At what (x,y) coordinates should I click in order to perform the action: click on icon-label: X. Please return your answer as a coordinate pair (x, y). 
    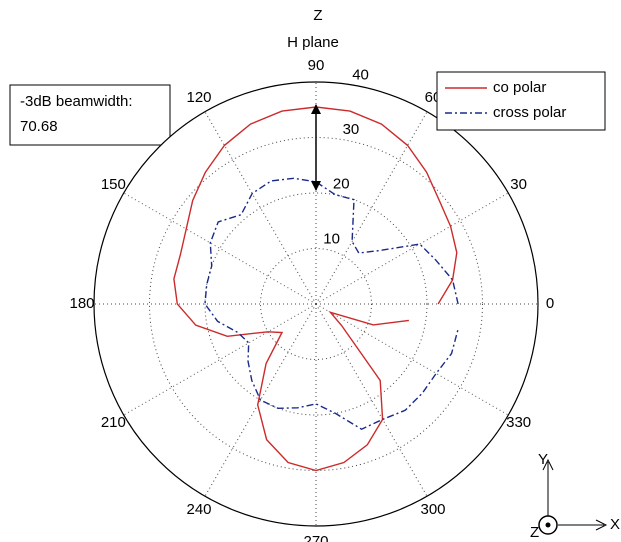
    Looking at the image, I should click on (615, 524).